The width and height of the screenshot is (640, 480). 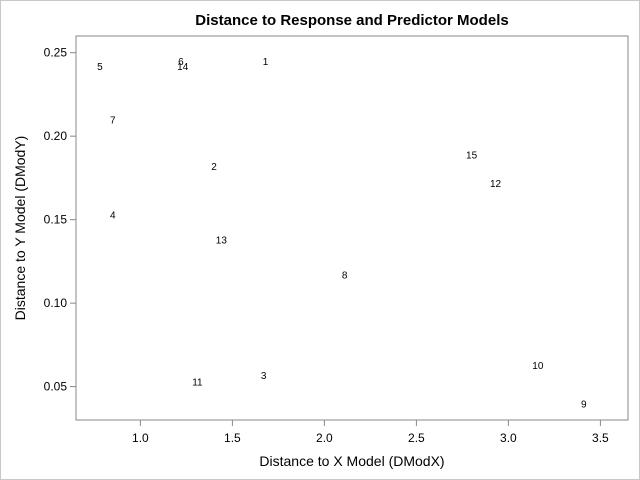 I want to click on x-axis: 1.0 1.5 2.0 2.5 3.0 3.5, so click(x=370, y=432).